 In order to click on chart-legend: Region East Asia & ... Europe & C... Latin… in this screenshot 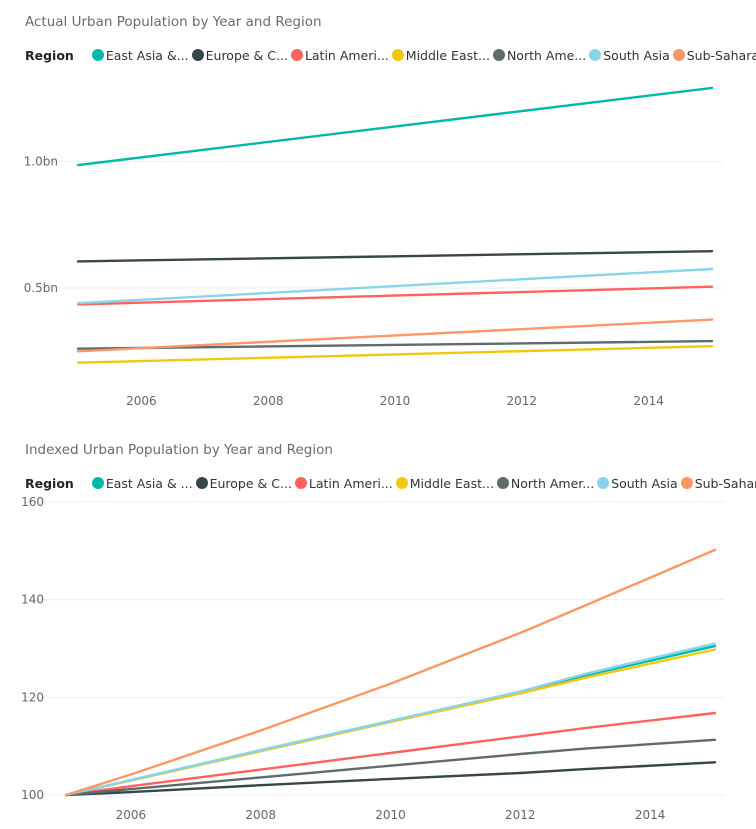, I will do `click(390, 483)`.